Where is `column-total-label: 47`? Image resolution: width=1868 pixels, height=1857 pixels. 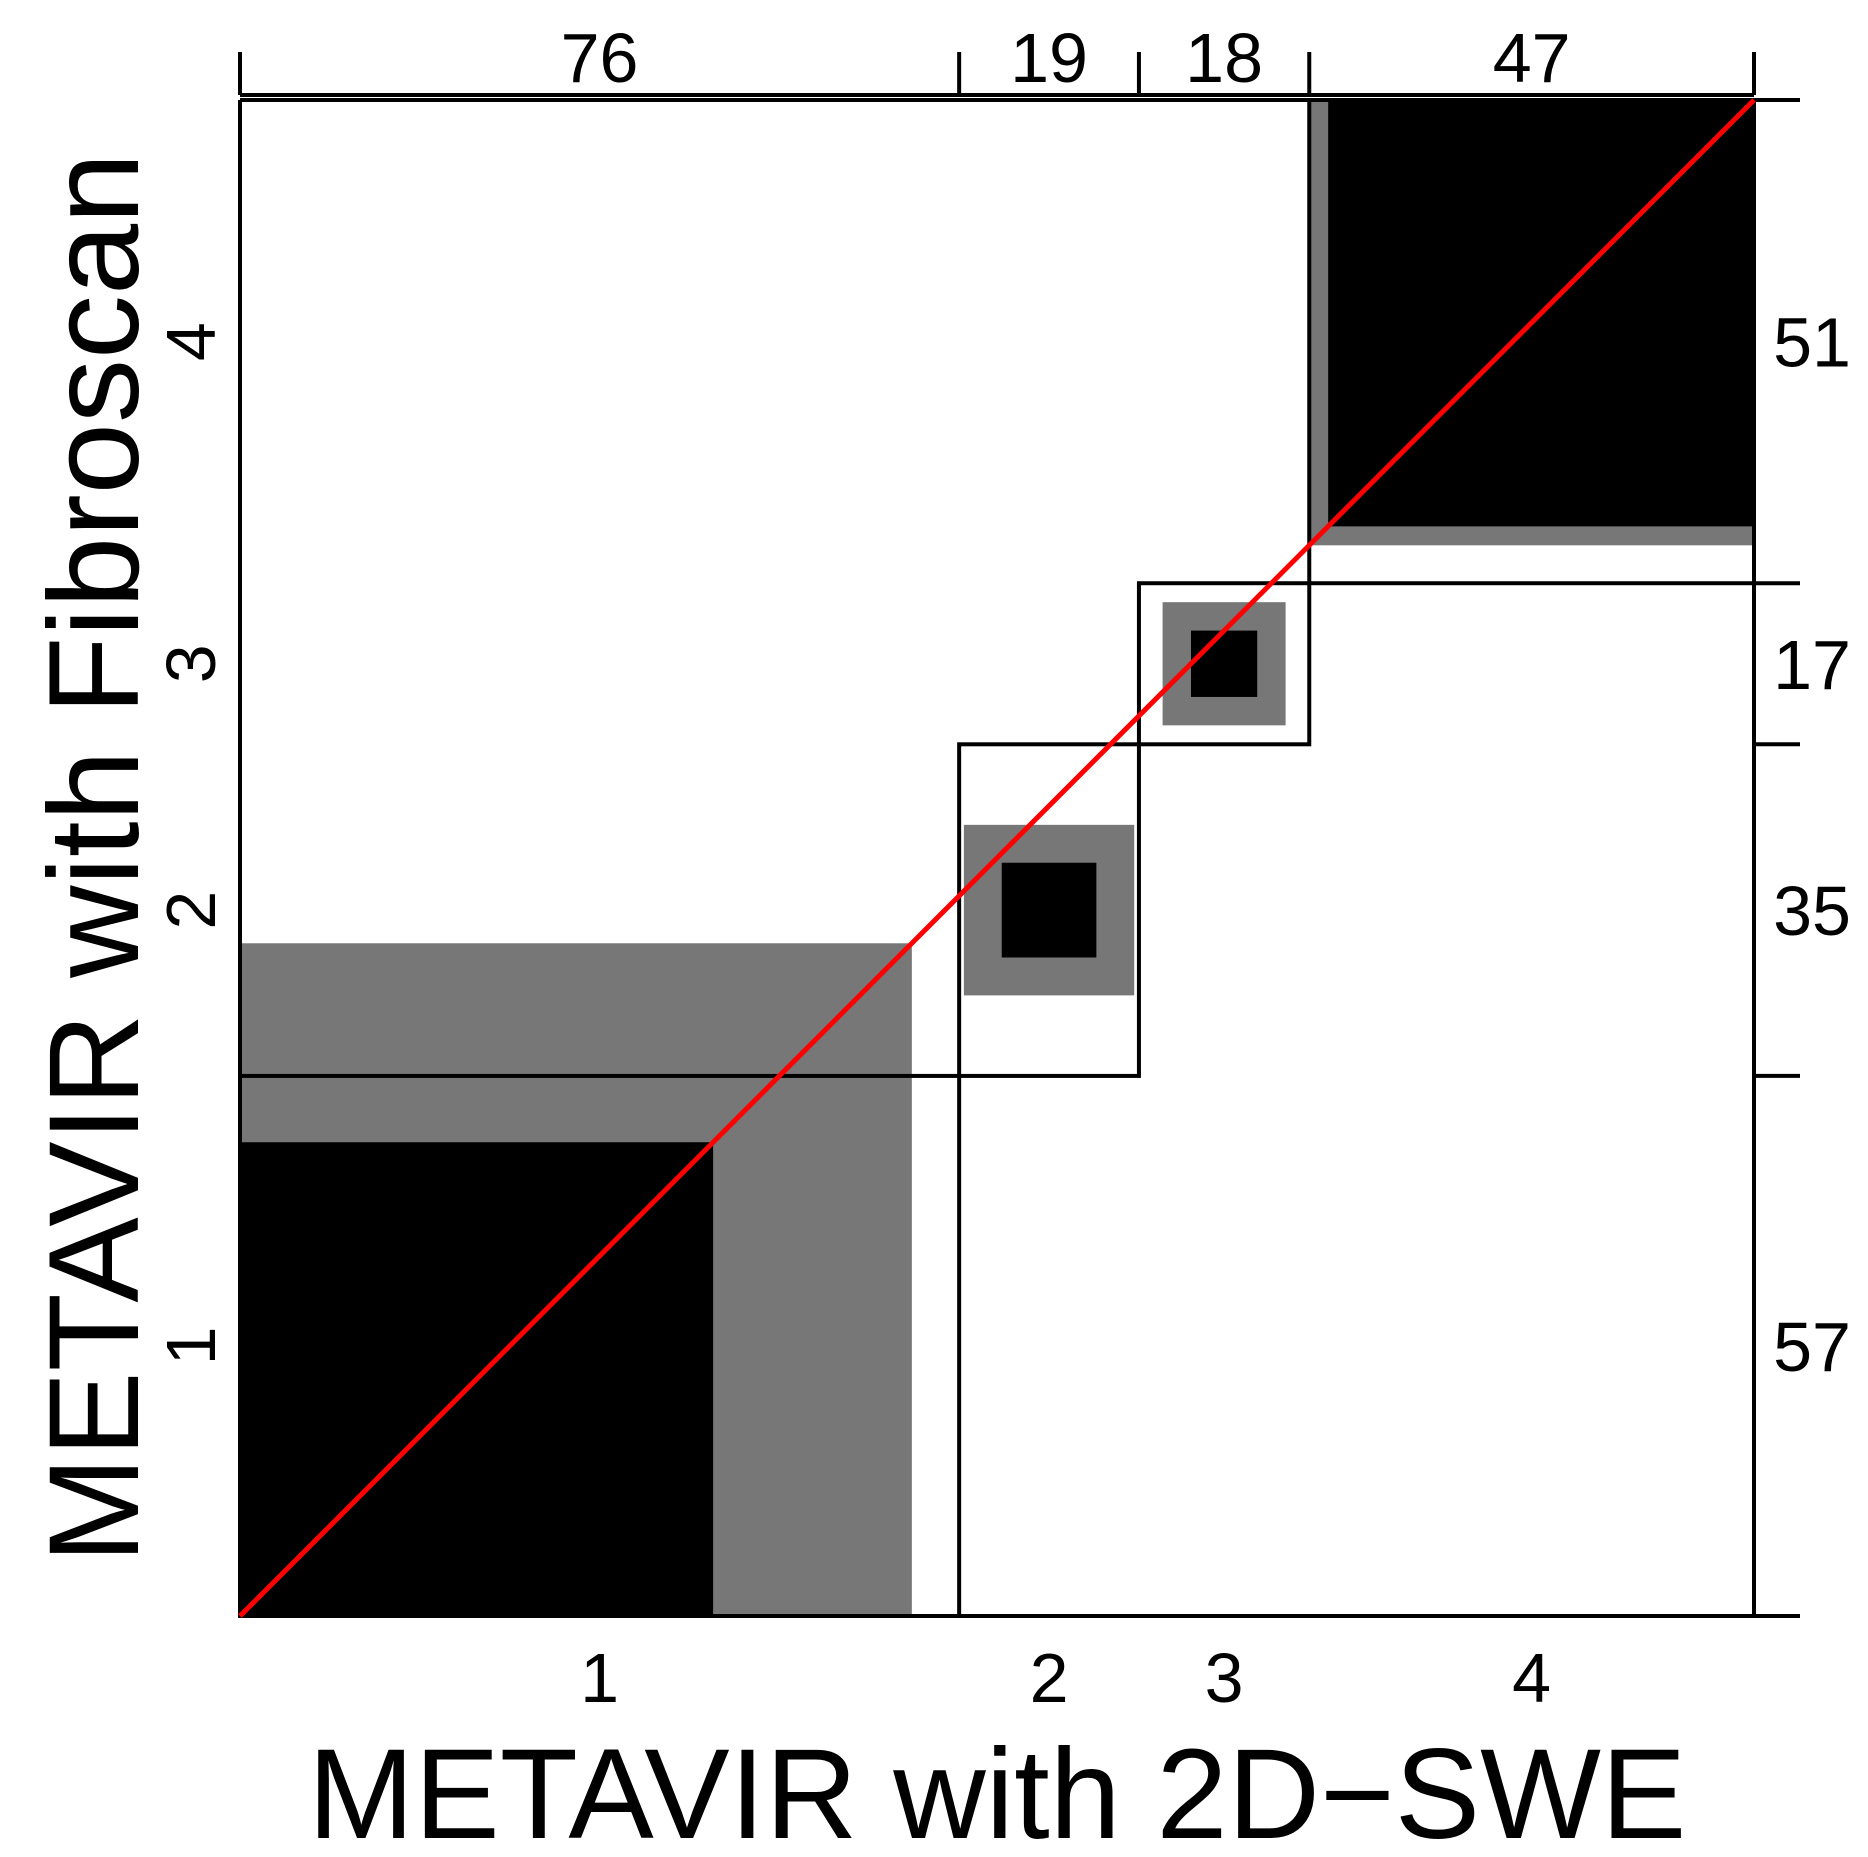 column-total-label: 47 is located at coordinates (1532, 58).